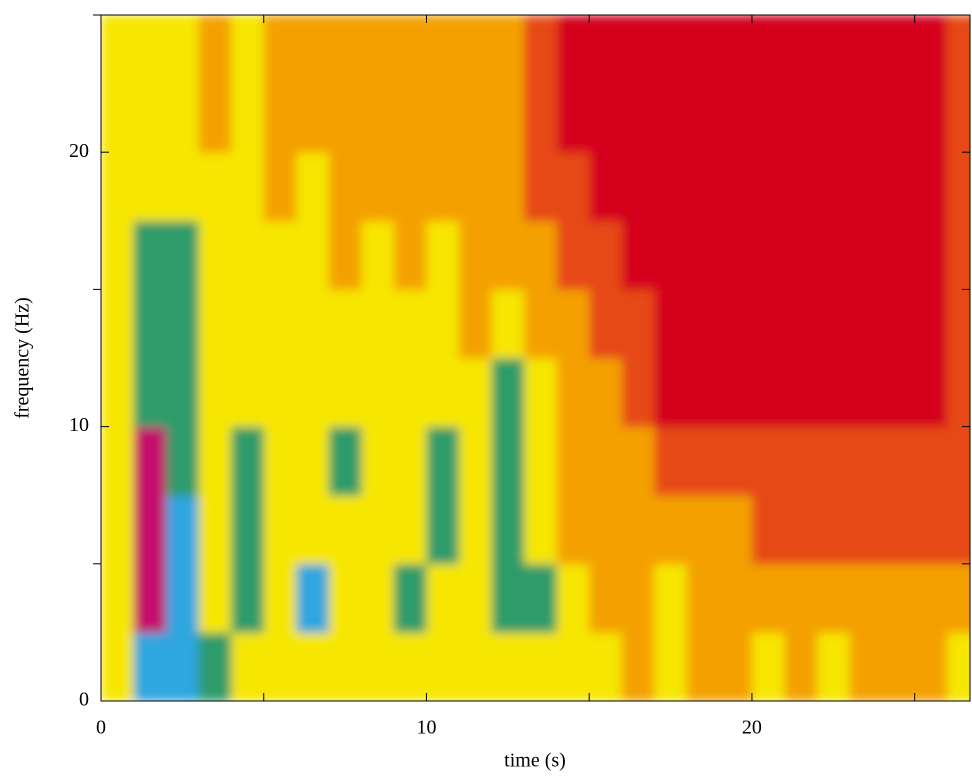  Describe the element at coordinates (79, 151) in the screenshot. I see `y-tick-label: 20` at that location.